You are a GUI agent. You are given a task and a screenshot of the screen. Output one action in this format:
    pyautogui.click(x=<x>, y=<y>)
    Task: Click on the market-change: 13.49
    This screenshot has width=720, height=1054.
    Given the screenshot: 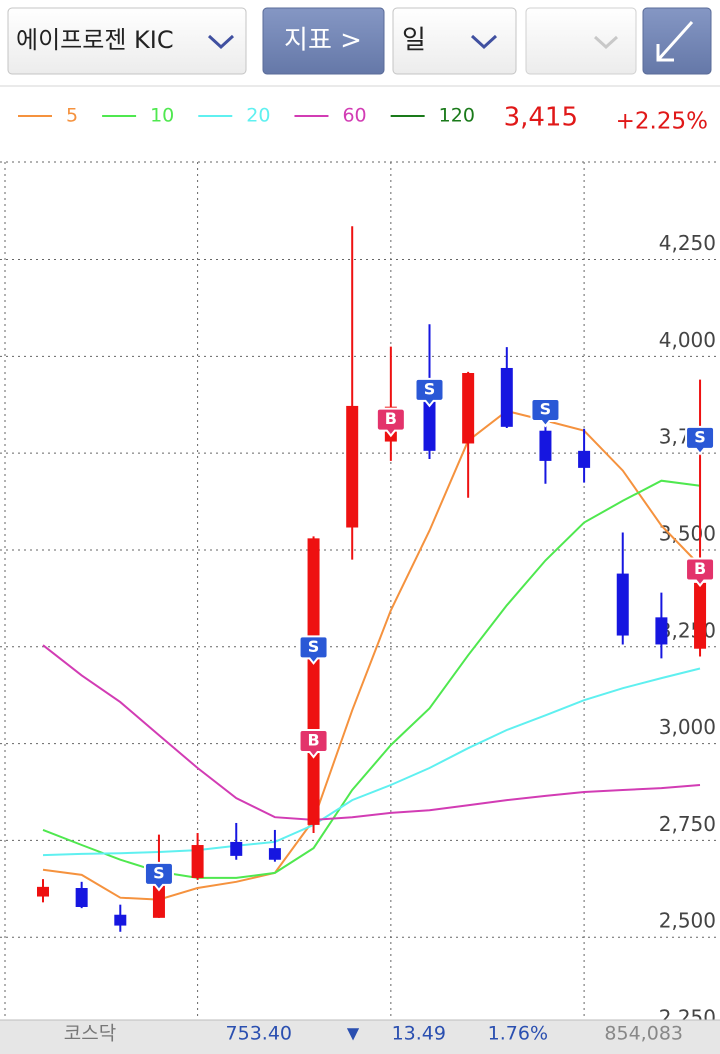 What is the action you would take?
    pyautogui.click(x=419, y=1034)
    